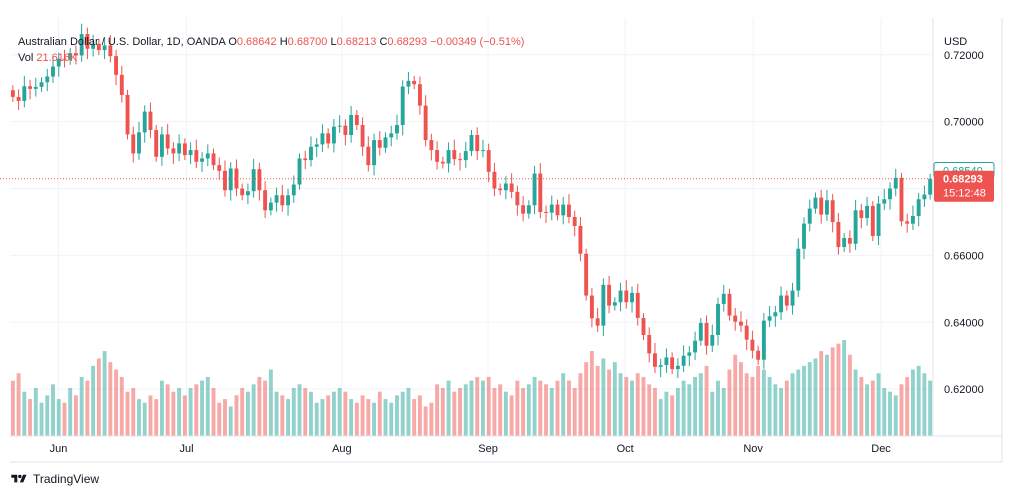 This screenshot has width=1012, height=498. What do you see at coordinates (54, 479) in the screenshot?
I see `brand-footer: TradingView` at bounding box center [54, 479].